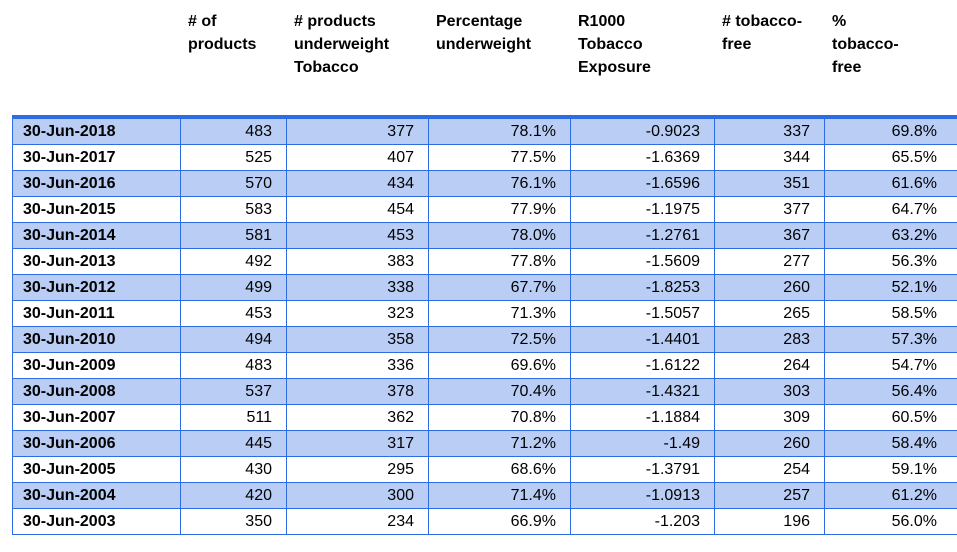 The height and width of the screenshot is (552, 957). Describe the element at coordinates (233, 469) in the screenshot. I see `cell-num-products: 430` at that location.